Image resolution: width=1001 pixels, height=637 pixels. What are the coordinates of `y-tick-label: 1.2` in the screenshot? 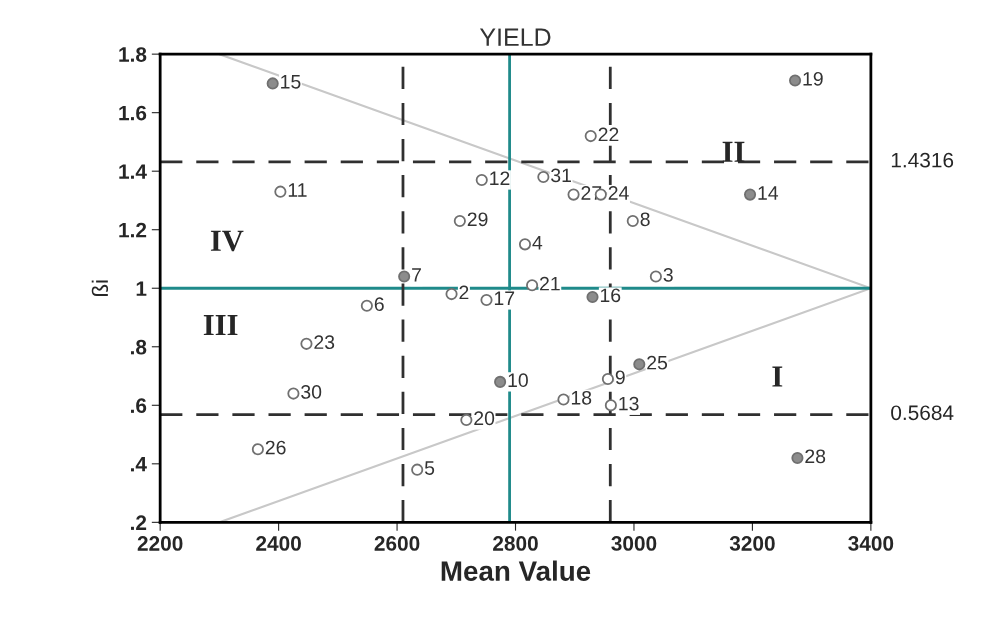 It's located at (133, 230).